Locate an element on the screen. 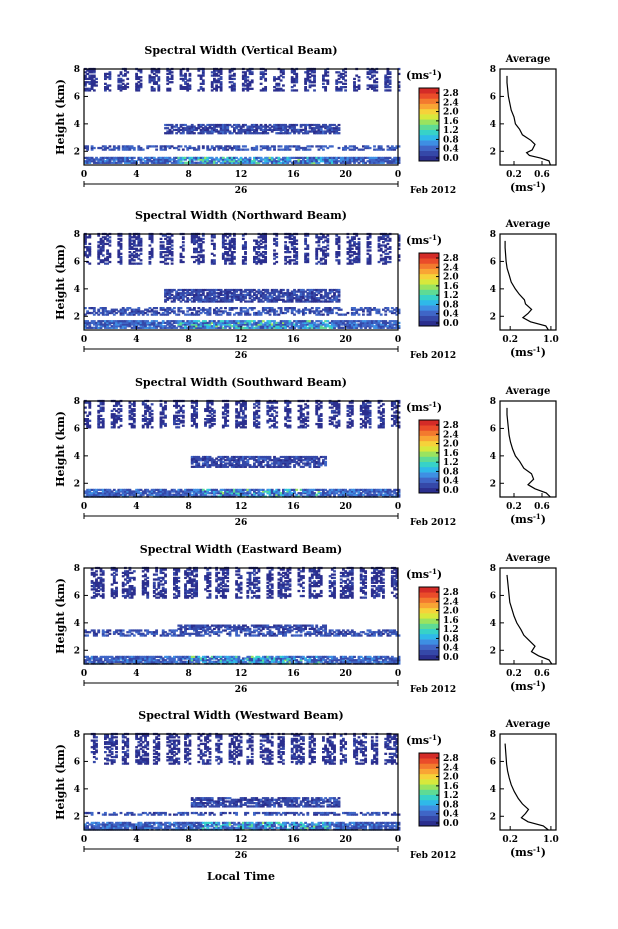 The height and width of the screenshot is (929, 618). colorbar-frame is located at coordinates (429, 124).